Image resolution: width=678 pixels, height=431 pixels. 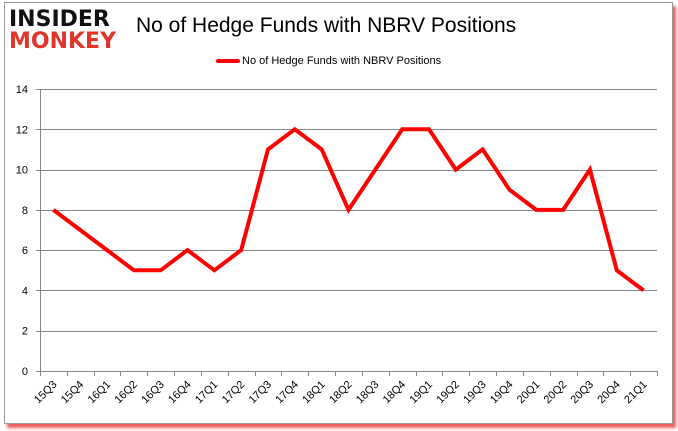 I want to click on x-tick-label: 15Q3, so click(x=46, y=393).